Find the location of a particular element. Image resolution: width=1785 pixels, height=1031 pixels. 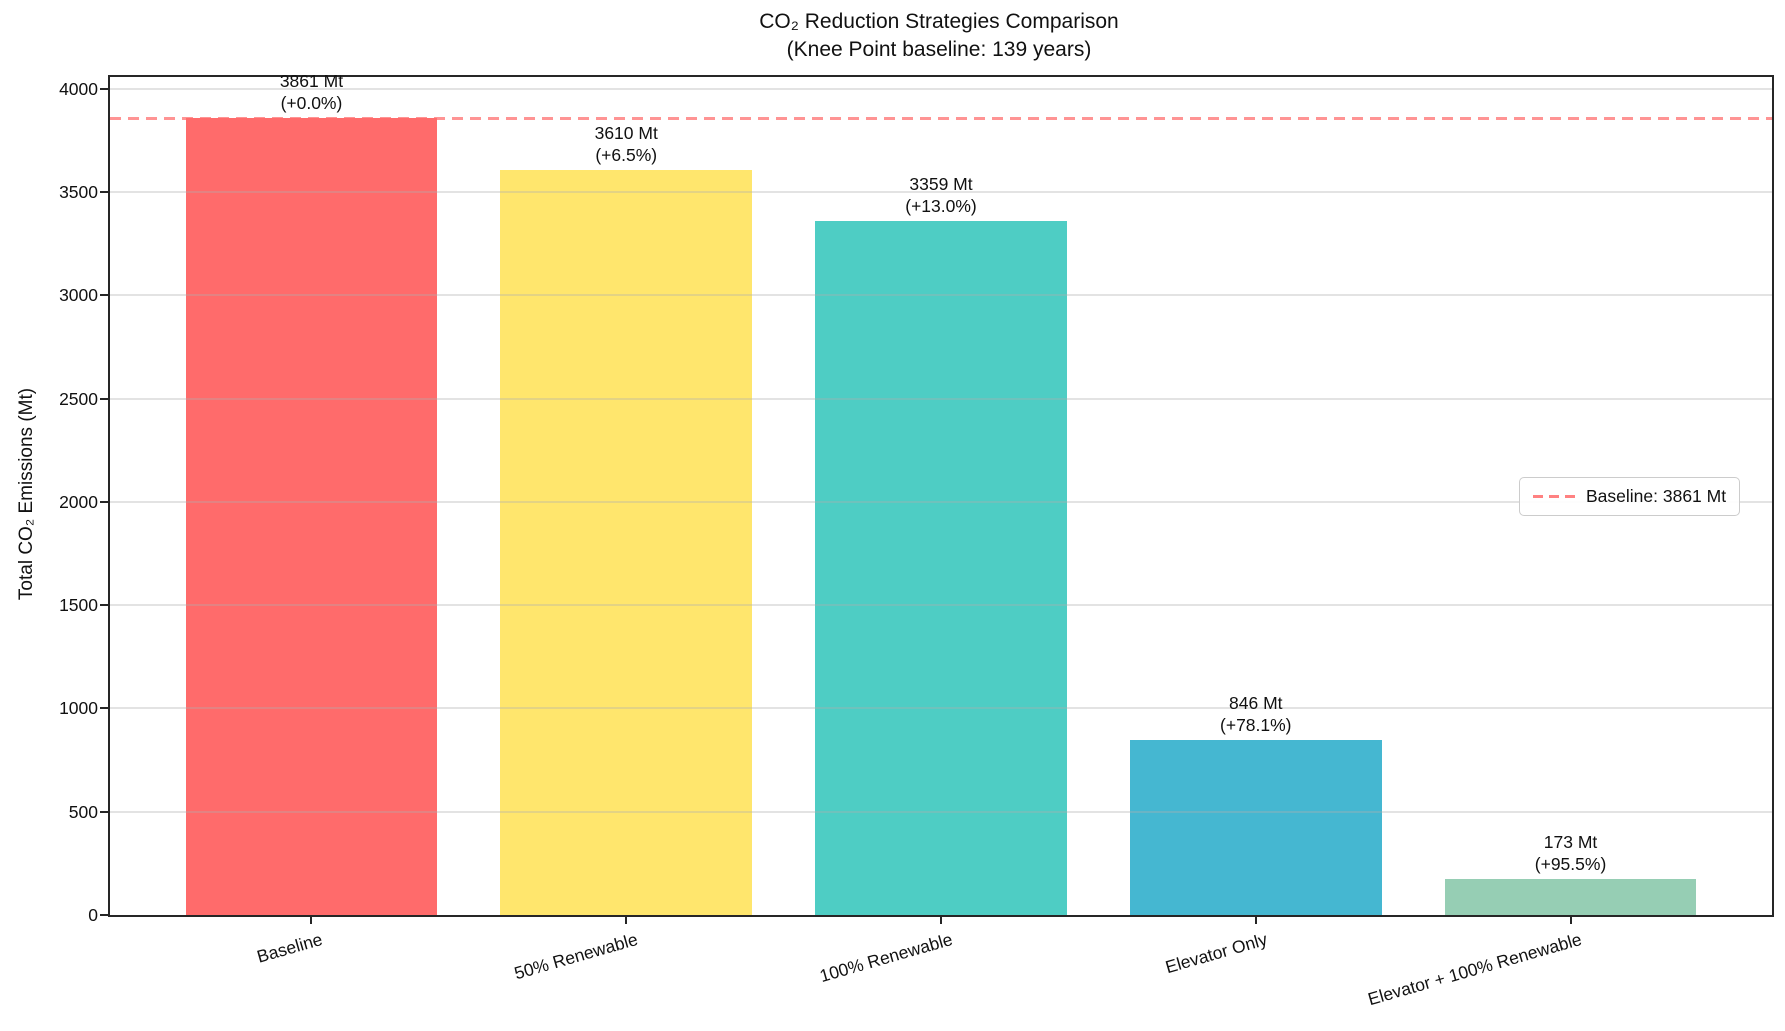

bar-pct: (+0.0%) is located at coordinates (311, 102).